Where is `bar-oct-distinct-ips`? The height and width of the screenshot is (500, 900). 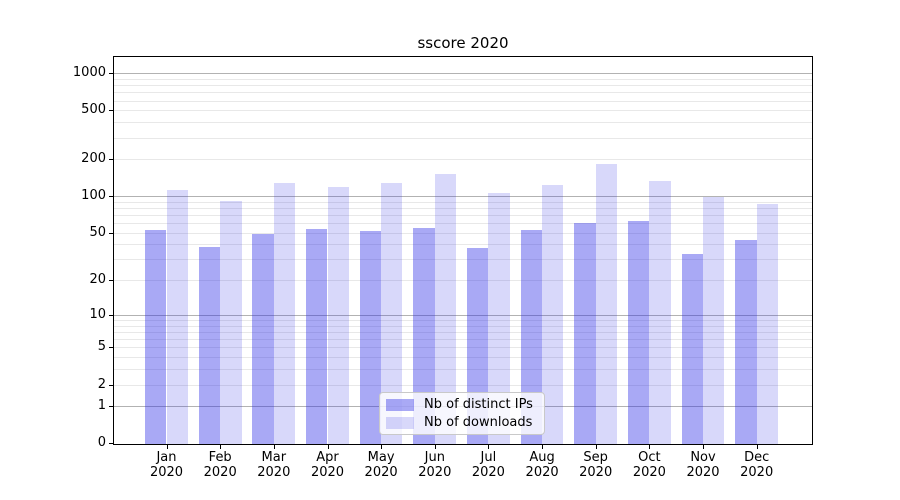
bar-oct-distinct-ips is located at coordinates (639, 332).